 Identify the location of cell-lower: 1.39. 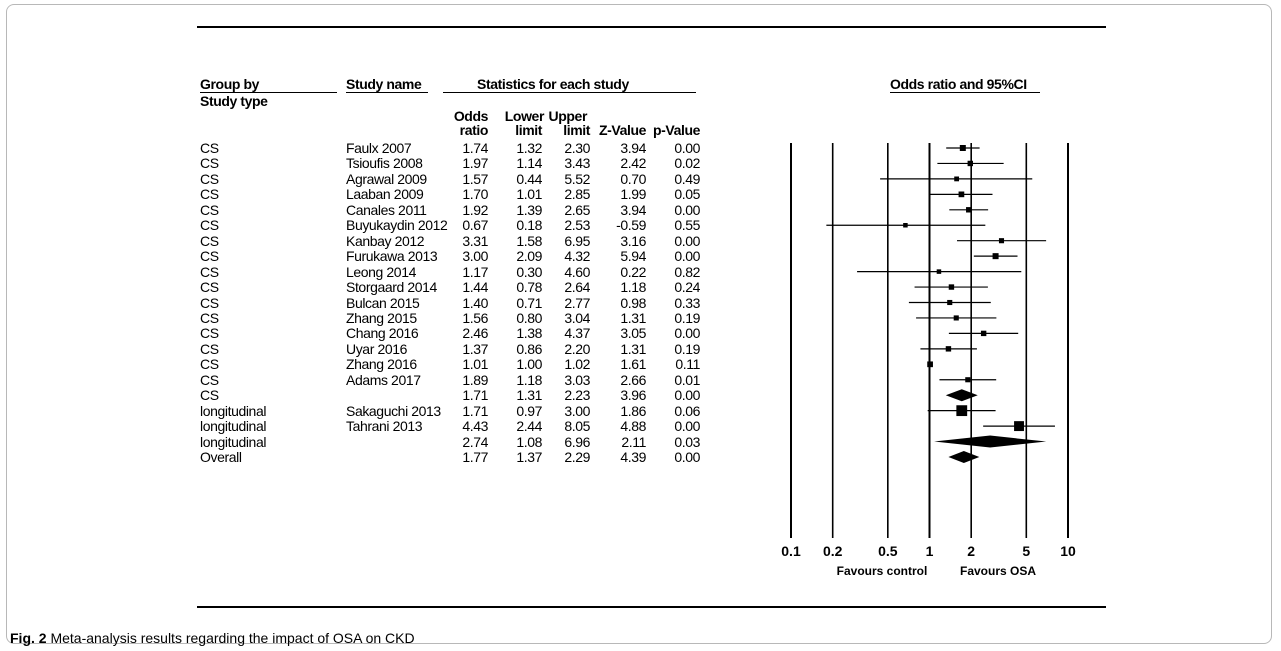
(529, 209).